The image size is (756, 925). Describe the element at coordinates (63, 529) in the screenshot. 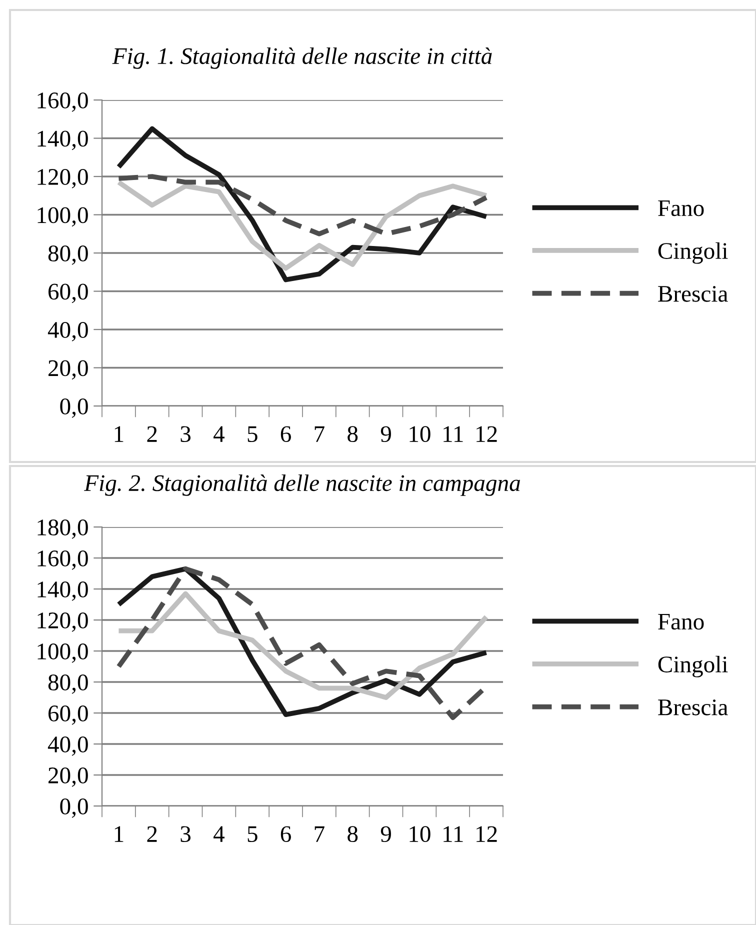

I see `y-tick-label: 180,0` at that location.